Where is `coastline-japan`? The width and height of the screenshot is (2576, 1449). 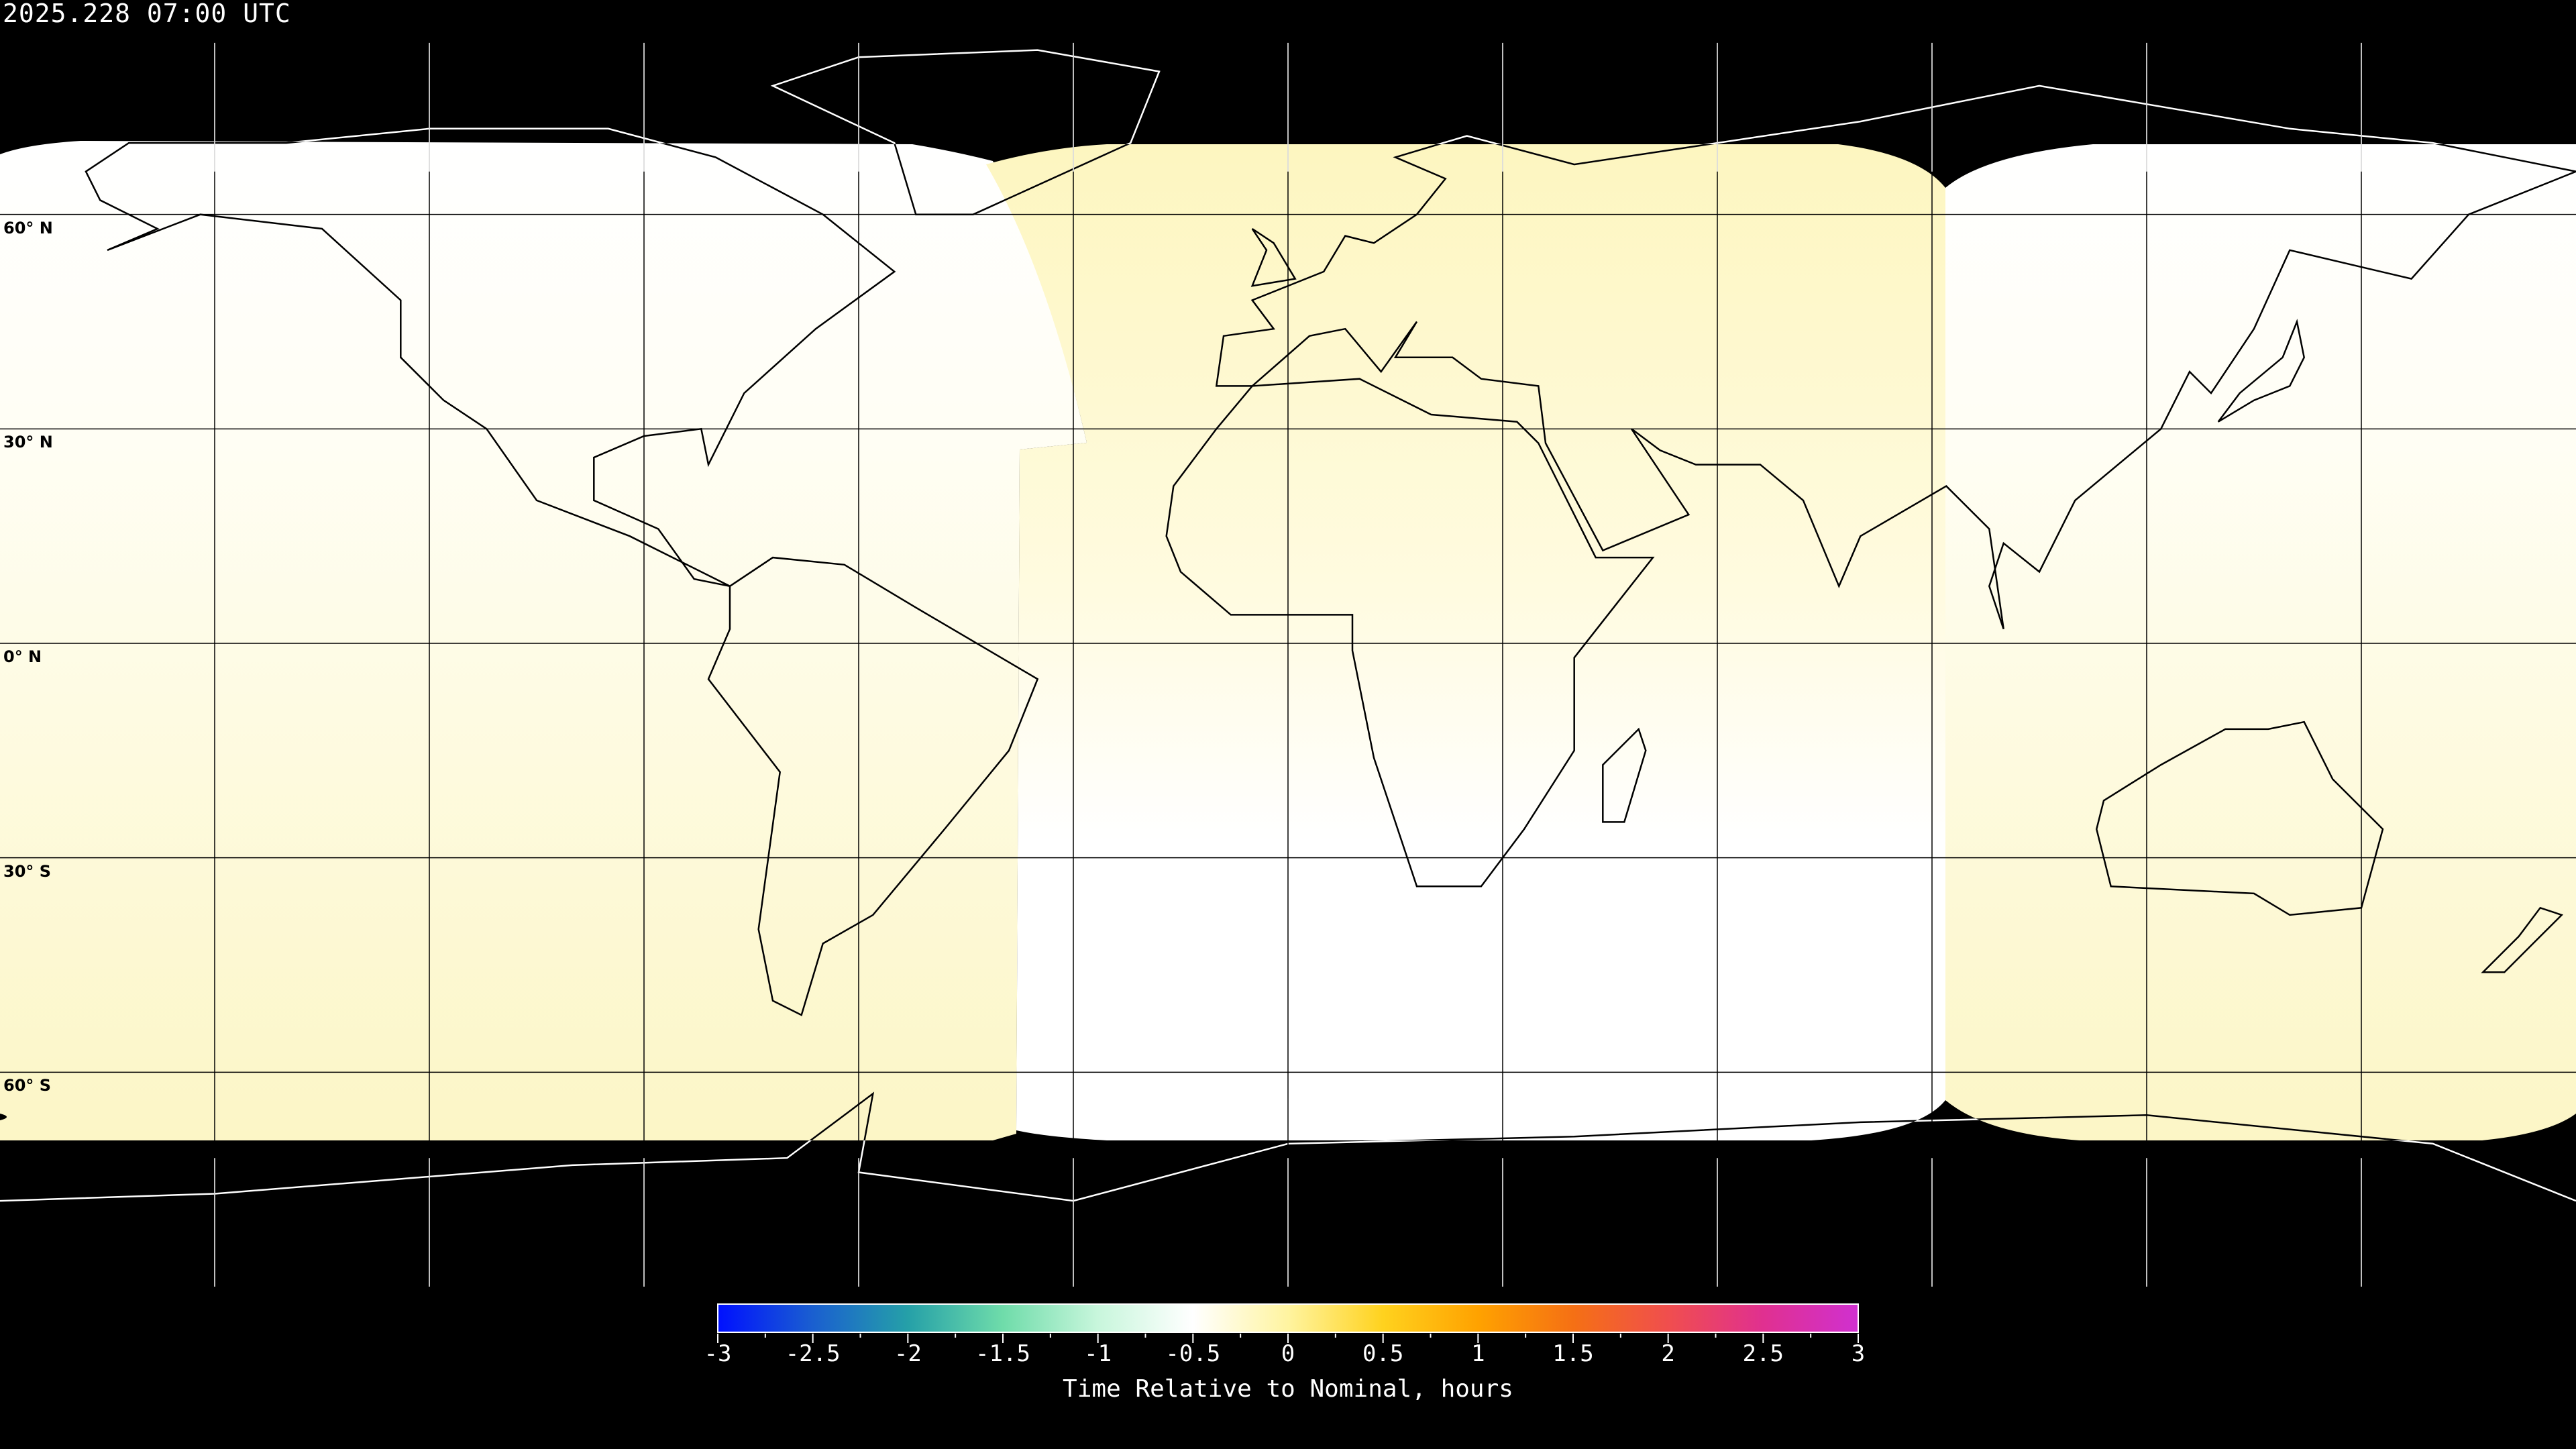
coastline-japan is located at coordinates (2261, 371).